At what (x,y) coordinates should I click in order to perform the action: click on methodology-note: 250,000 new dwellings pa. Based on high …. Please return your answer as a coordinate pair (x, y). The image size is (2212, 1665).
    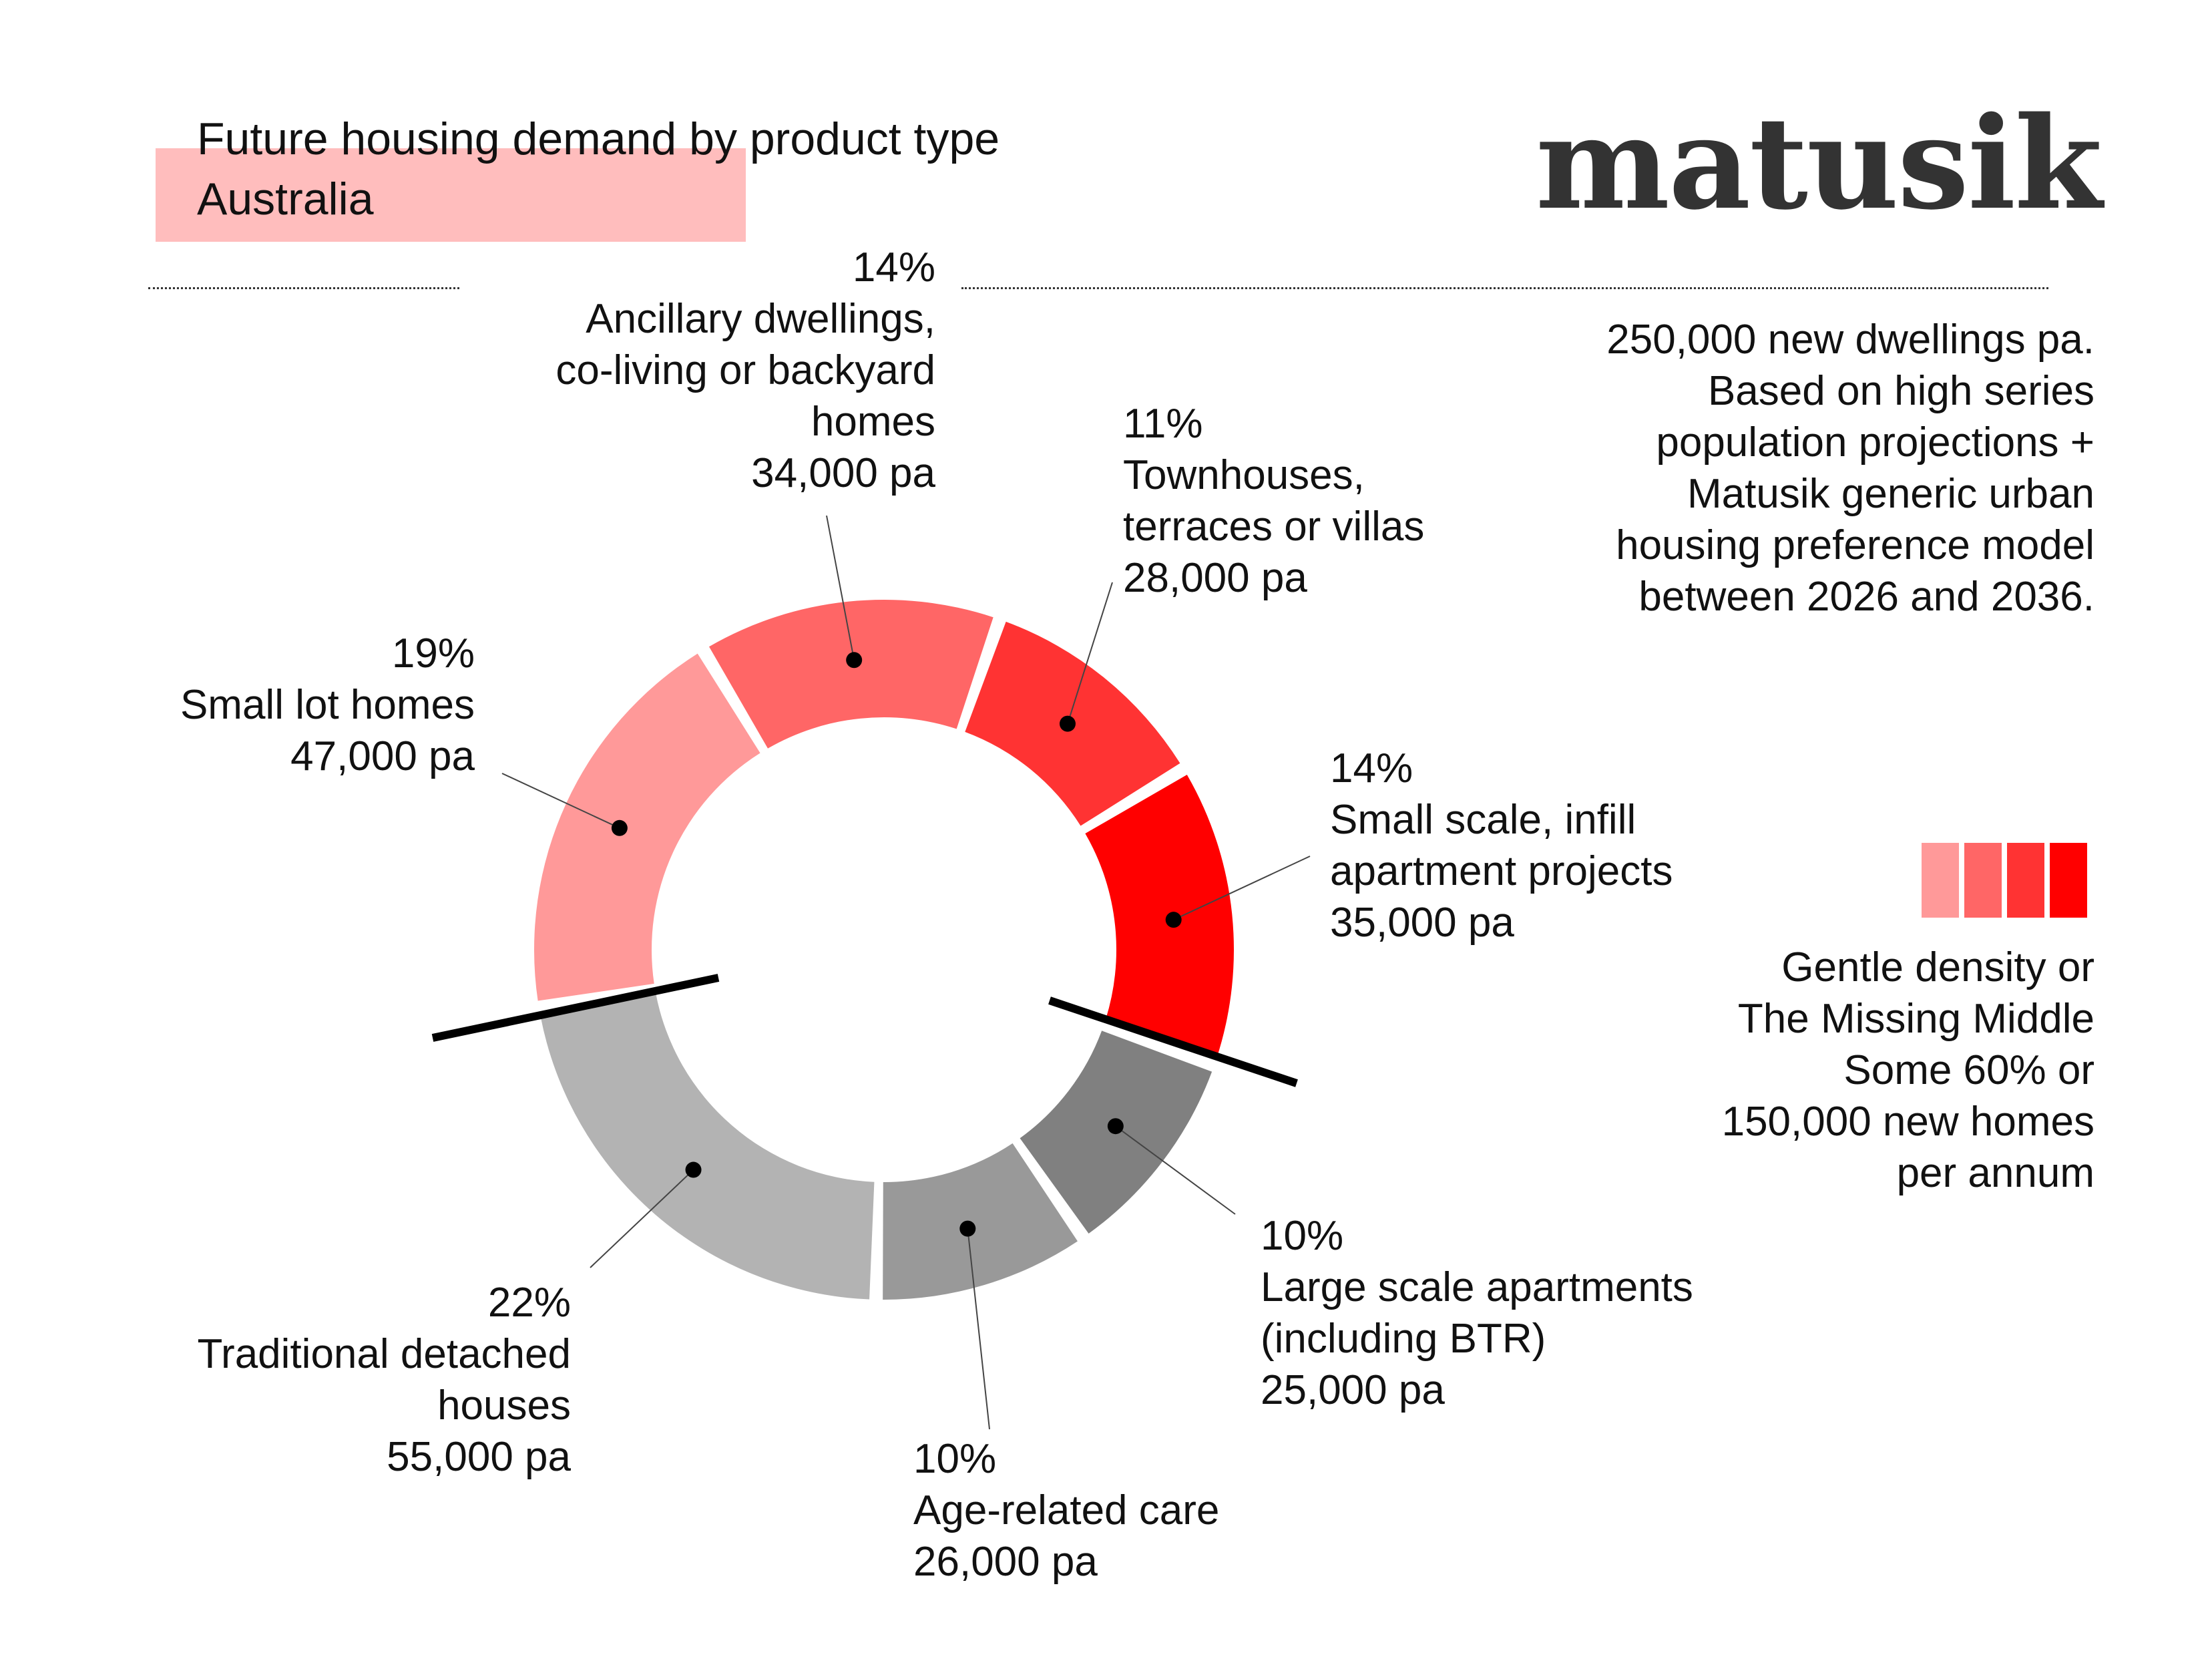
    Looking at the image, I should click on (1850, 468).